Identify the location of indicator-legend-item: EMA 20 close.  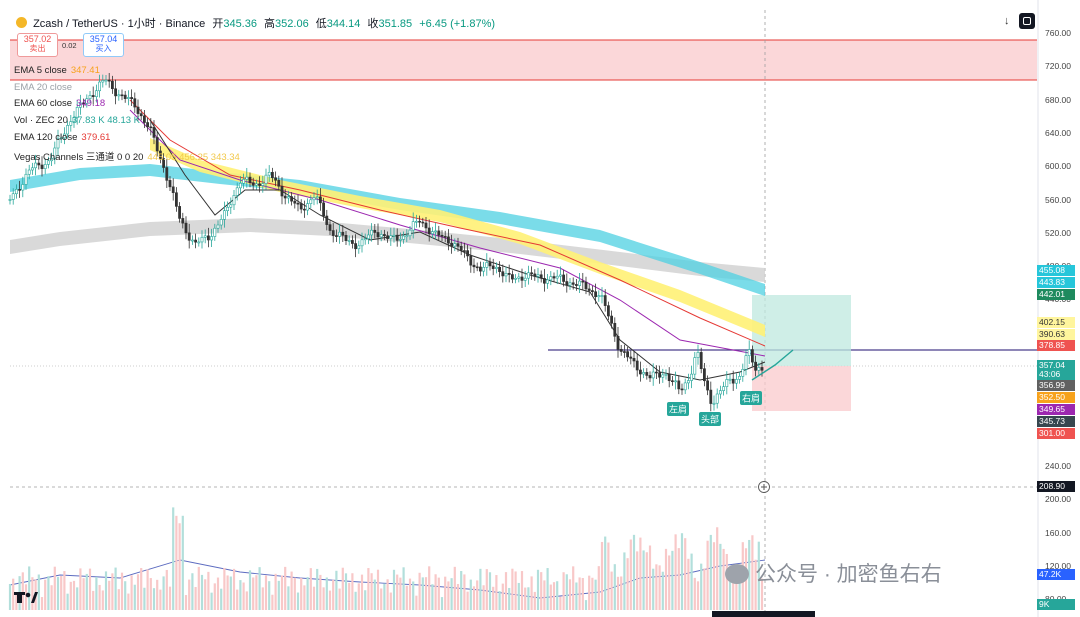
(45, 87).